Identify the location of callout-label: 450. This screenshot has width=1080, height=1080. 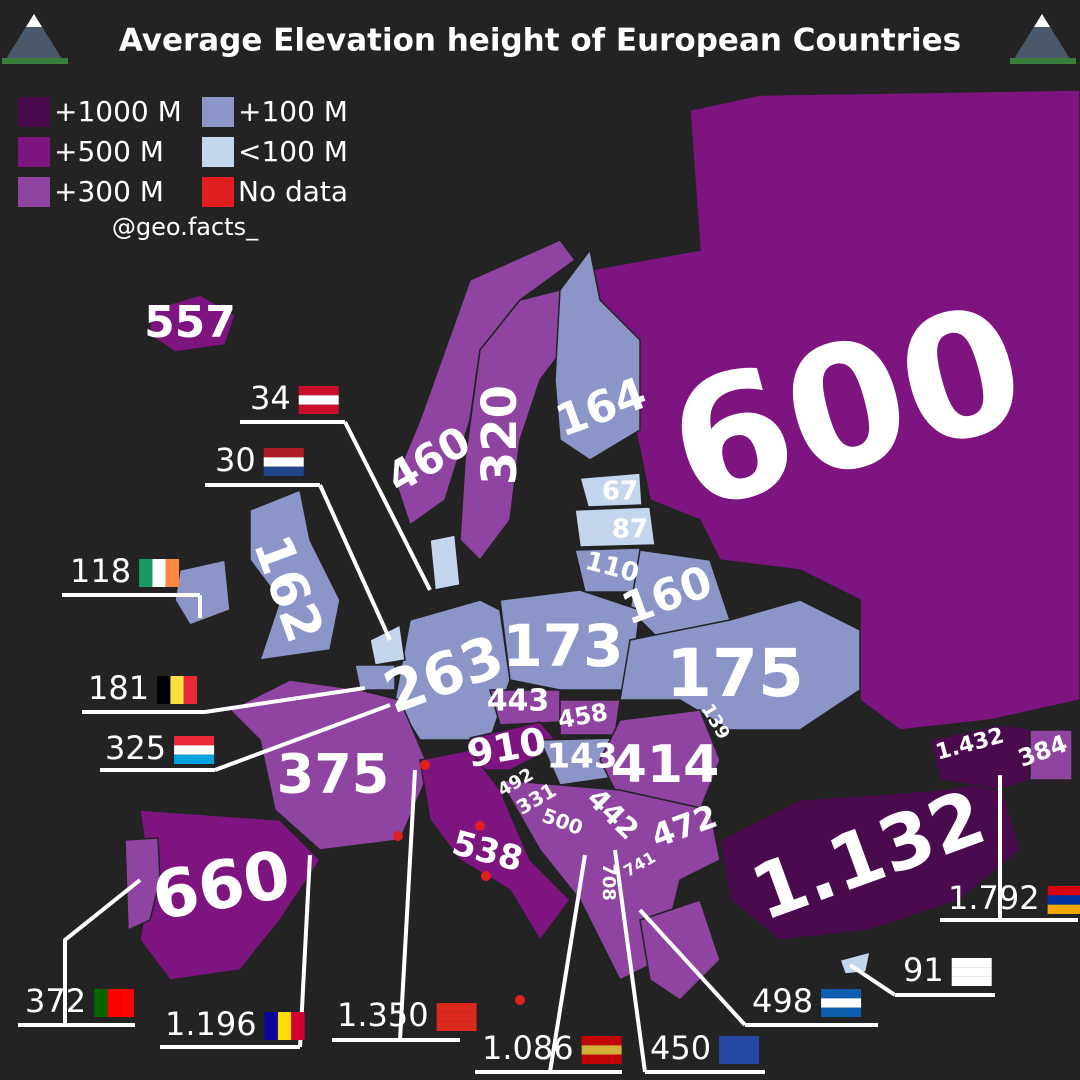
(680, 1048).